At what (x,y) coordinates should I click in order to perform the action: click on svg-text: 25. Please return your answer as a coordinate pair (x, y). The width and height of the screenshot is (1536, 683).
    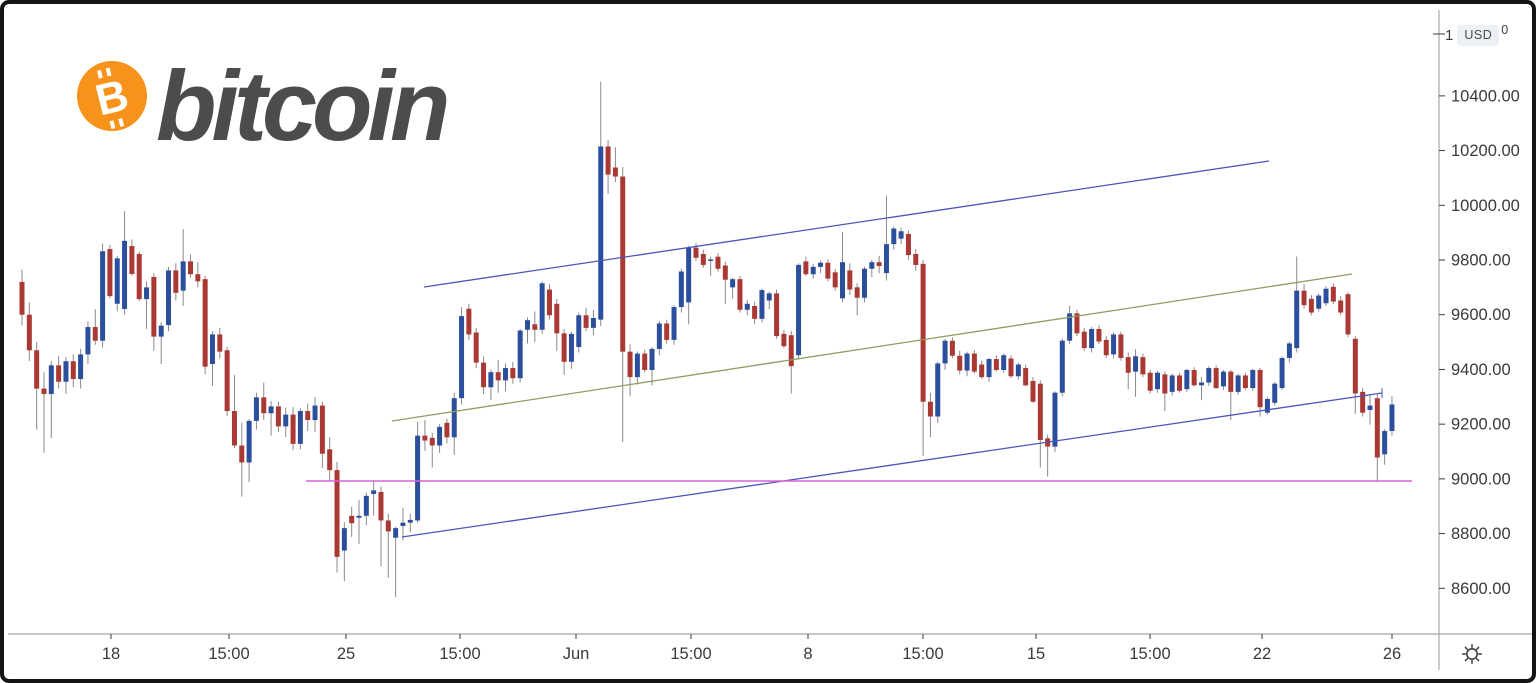
    Looking at the image, I should click on (346, 654).